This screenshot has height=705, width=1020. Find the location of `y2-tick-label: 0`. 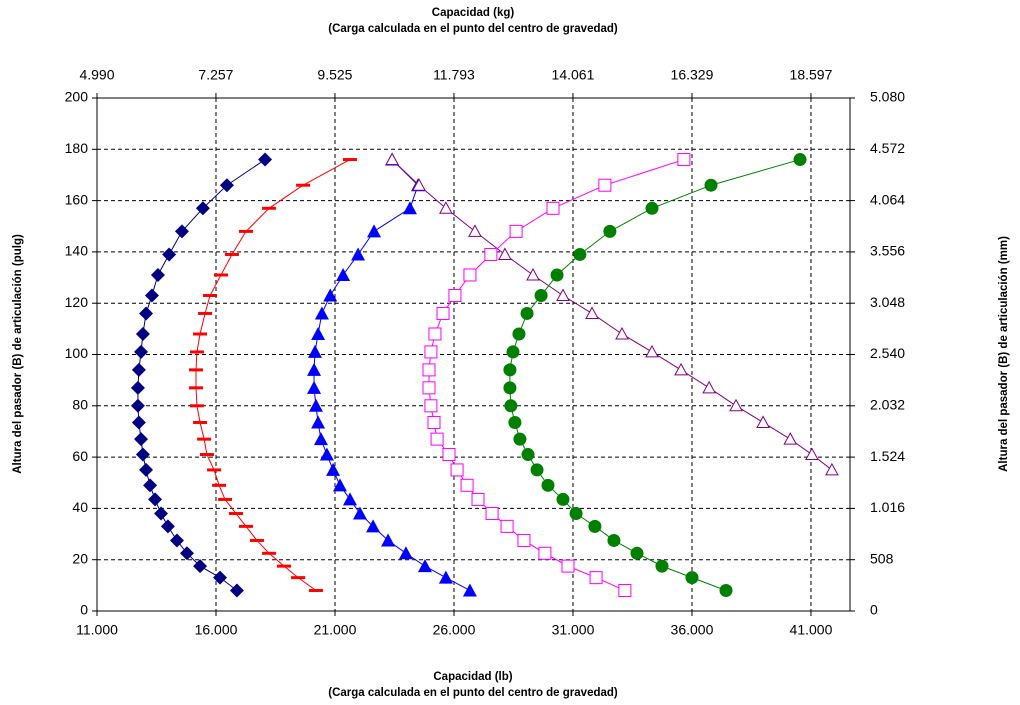

y2-tick-label: 0 is located at coordinates (874, 610).